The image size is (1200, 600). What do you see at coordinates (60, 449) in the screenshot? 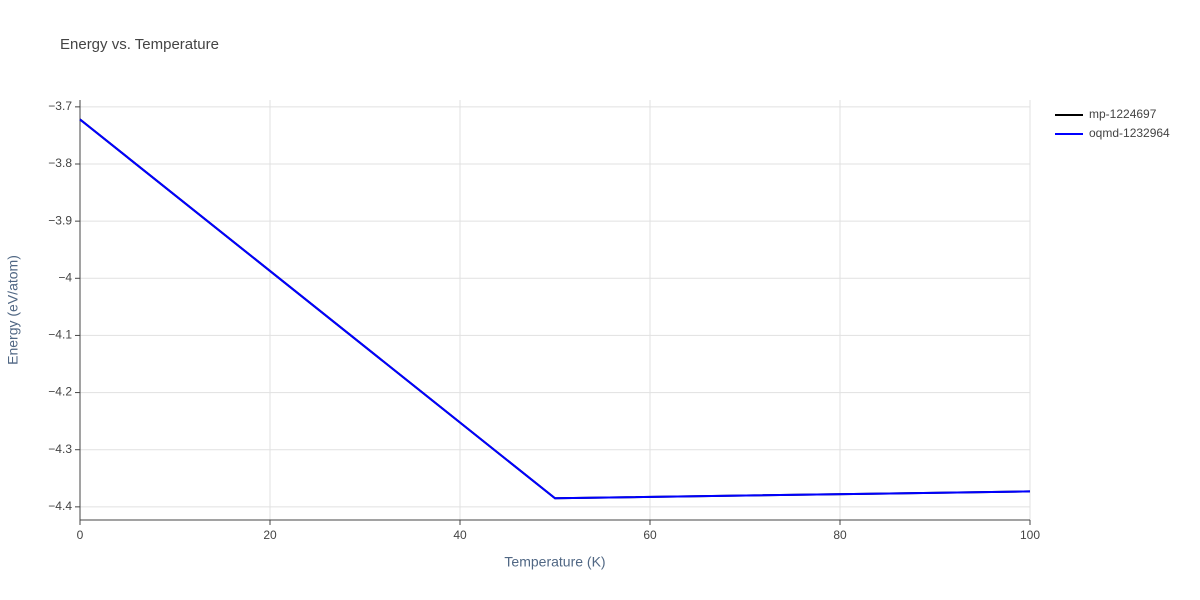
I see `y-tick-label: −4.3` at bounding box center [60, 449].